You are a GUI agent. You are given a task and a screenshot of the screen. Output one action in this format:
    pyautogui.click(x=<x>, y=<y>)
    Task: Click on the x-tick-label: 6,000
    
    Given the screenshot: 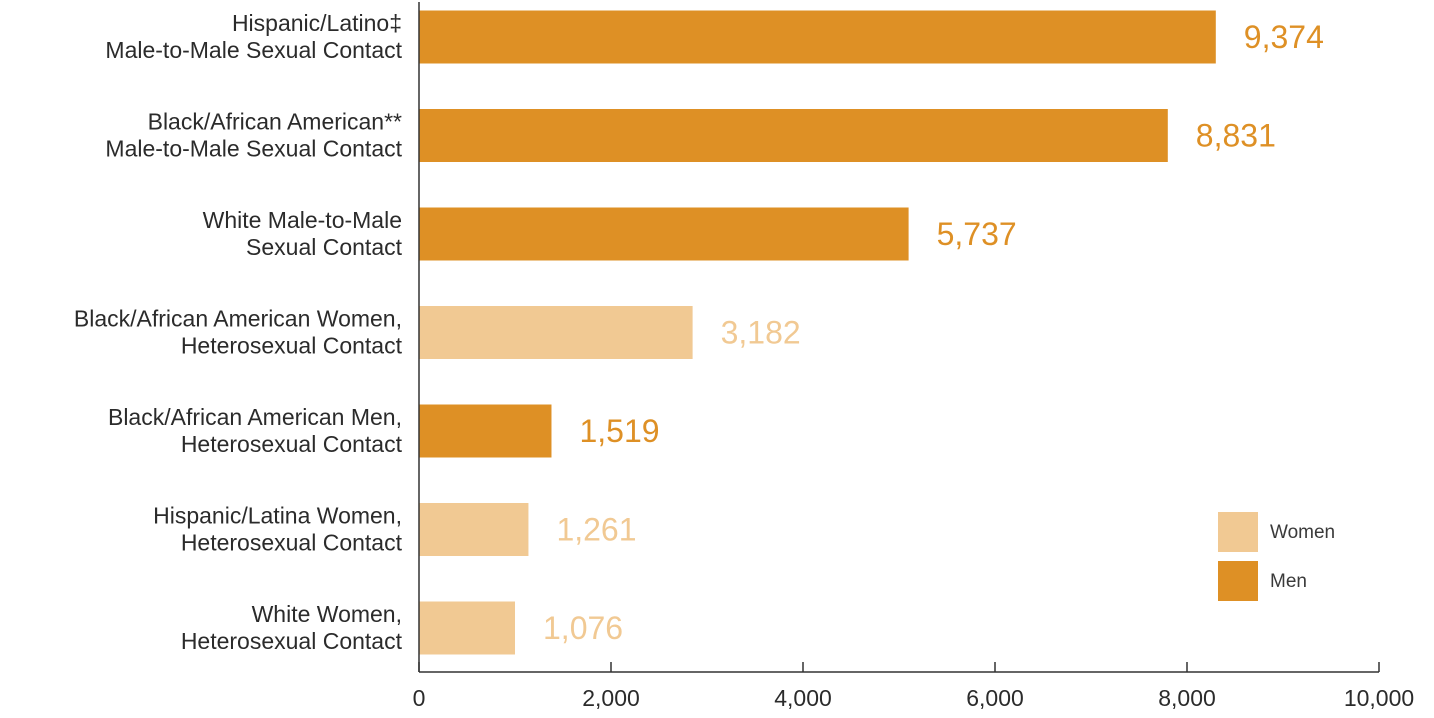 What is the action you would take?
    pyautogui.click(x=995, y=698)
    